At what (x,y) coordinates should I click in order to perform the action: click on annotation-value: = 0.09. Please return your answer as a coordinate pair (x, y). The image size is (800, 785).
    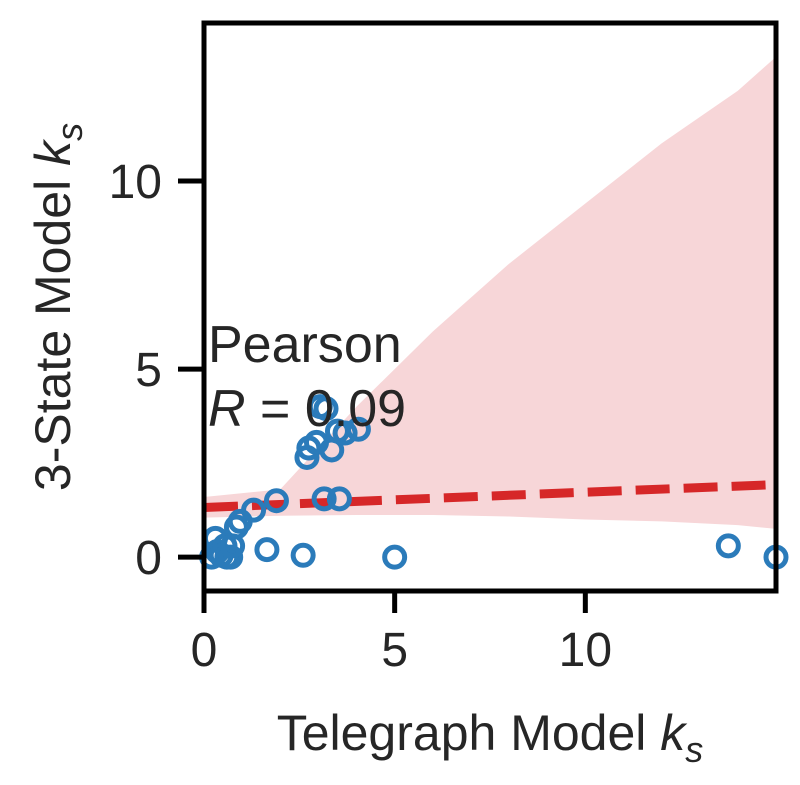
    Looking at the image, I should click on (326, 409).